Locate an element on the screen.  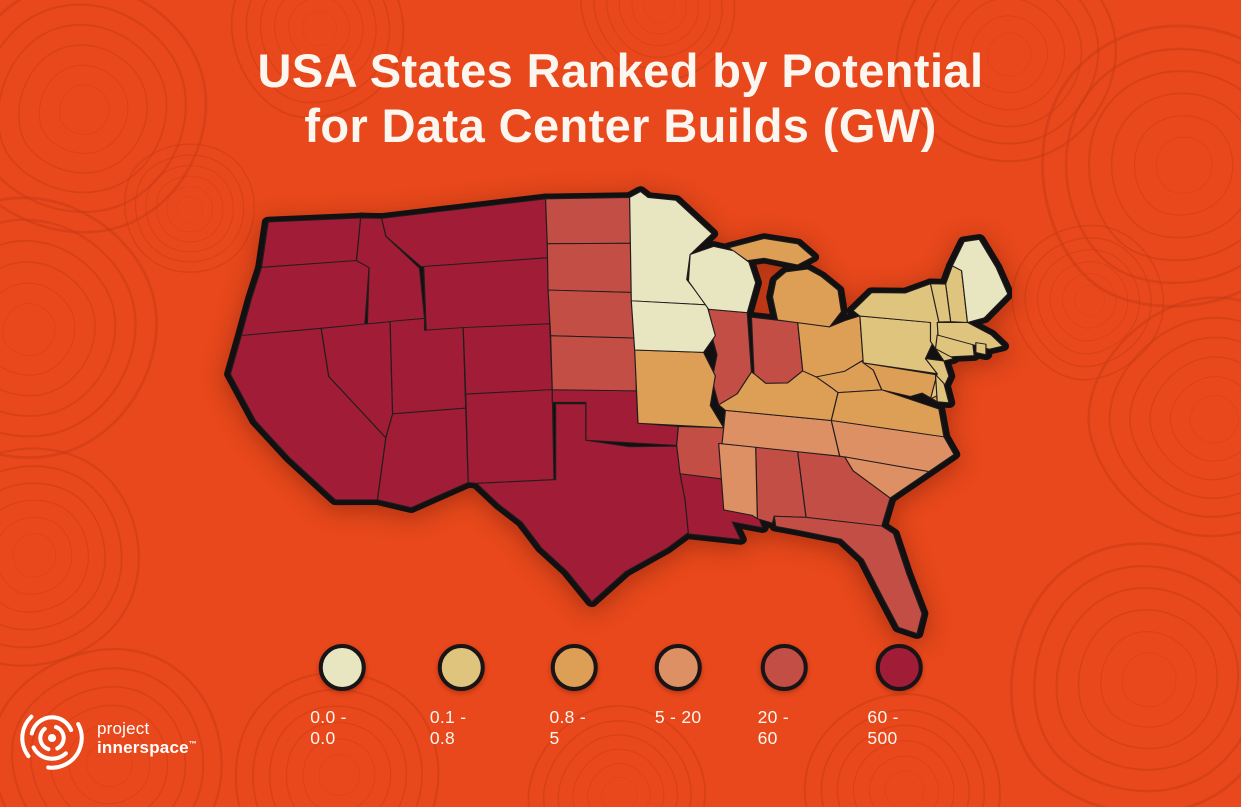
legend-item: 60 - 500 is located at coordinates (898, 696).